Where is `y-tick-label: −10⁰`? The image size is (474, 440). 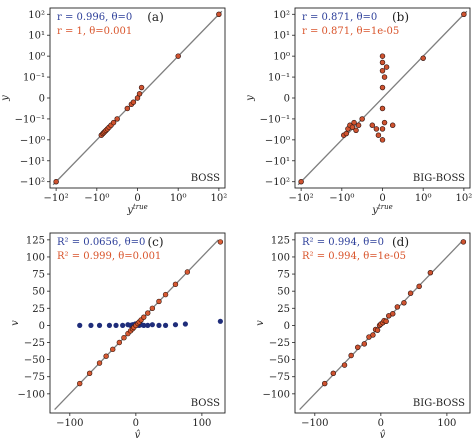
y-tick-label: −10⁰ is located at coordinates (277, 140).